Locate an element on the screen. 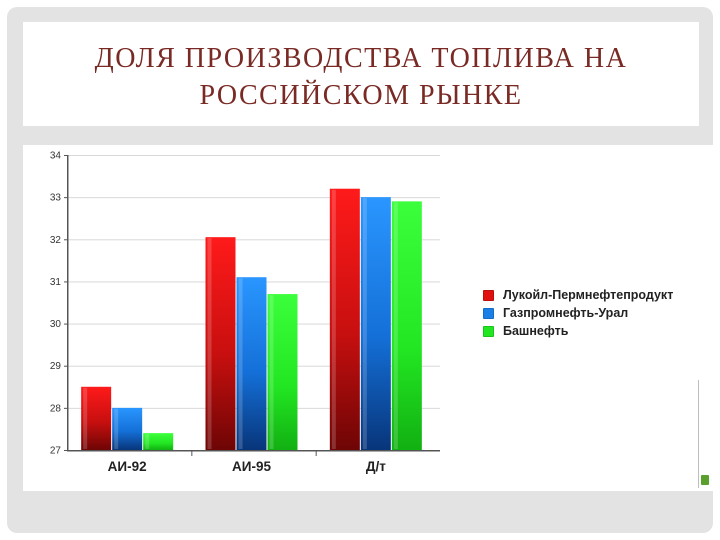 The height and width of the screenshot is (540, 720). y-tick-label: 32 is located at coordinates (56, 240).